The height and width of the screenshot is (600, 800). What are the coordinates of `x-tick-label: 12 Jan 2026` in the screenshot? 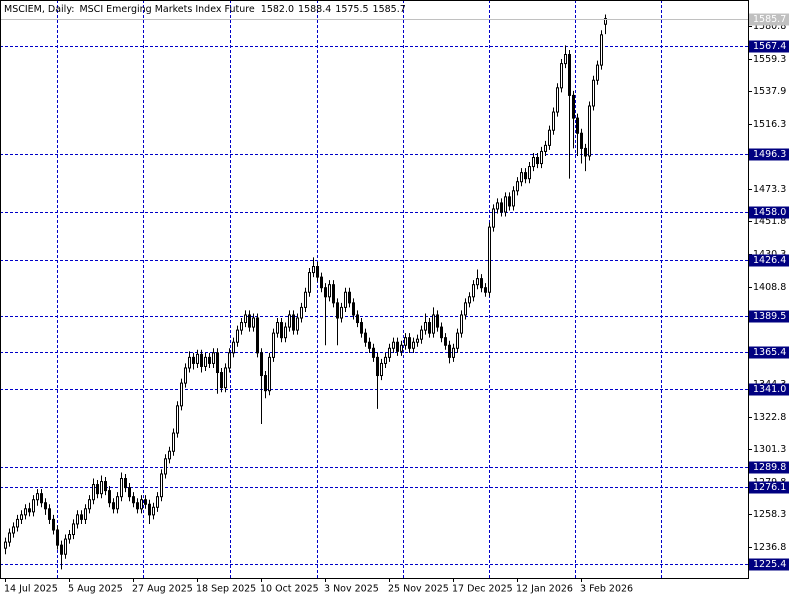 It's located at (544, 589).